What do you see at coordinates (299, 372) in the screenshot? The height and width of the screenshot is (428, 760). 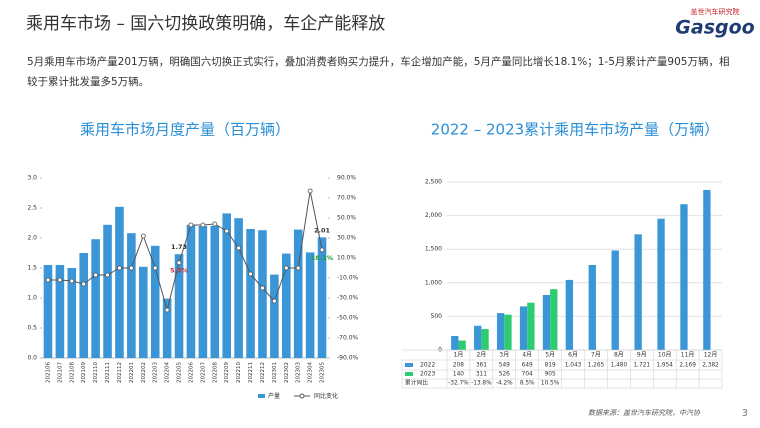 I see `x-tick-label: 202303` at bounding box center [299, 372].